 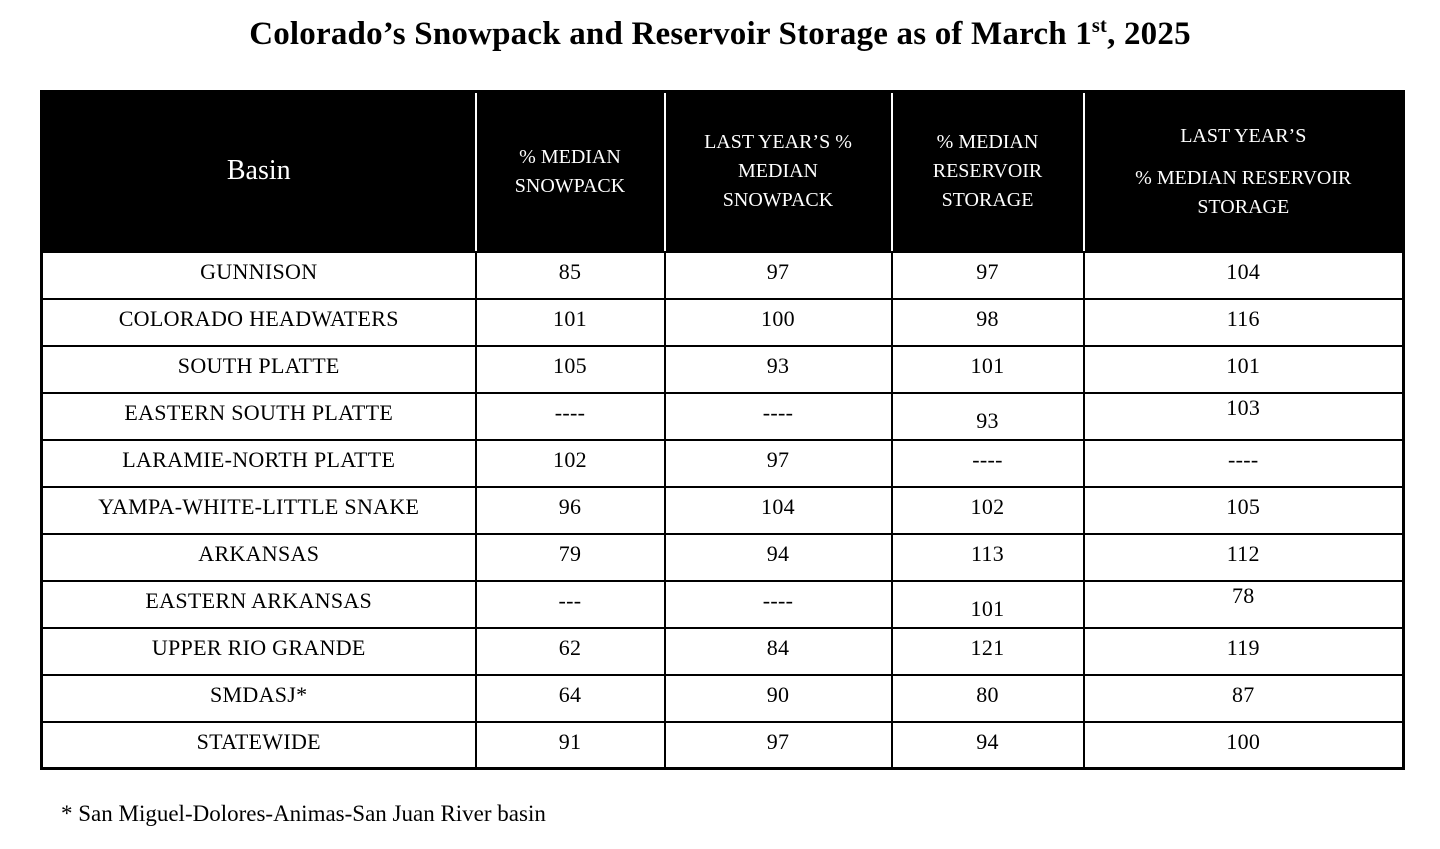 I want to click on title-suffix: , 2025, so click(x=1149, y=34).